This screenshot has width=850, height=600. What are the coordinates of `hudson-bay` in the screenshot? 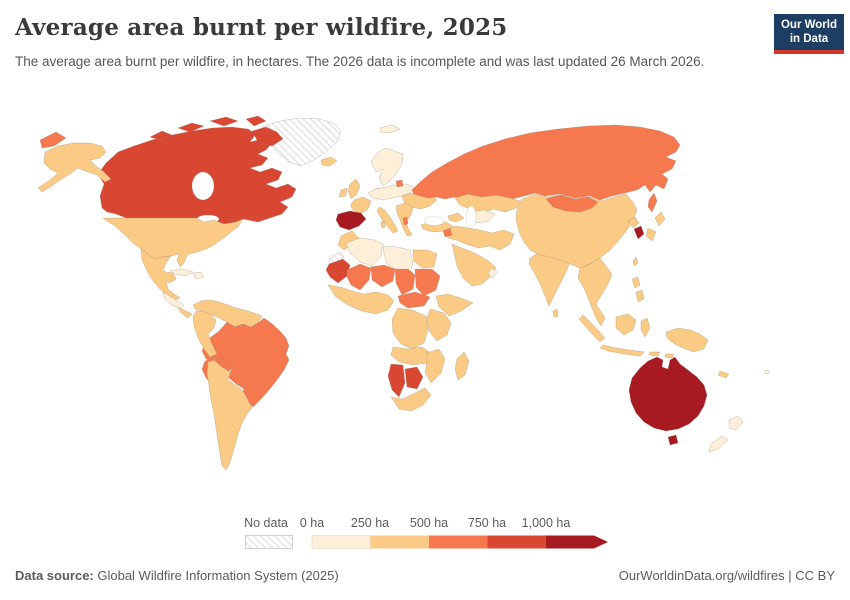 It's located at (203, 186).